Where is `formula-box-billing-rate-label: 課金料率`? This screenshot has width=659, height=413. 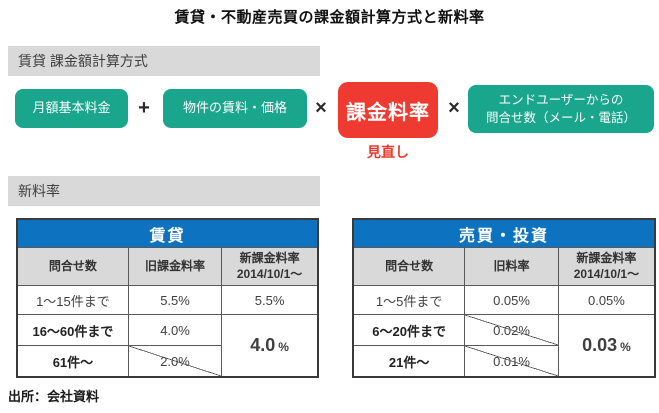
formula-box-billing-rate-label: 課金料率 is located at coordinates (388, 112).